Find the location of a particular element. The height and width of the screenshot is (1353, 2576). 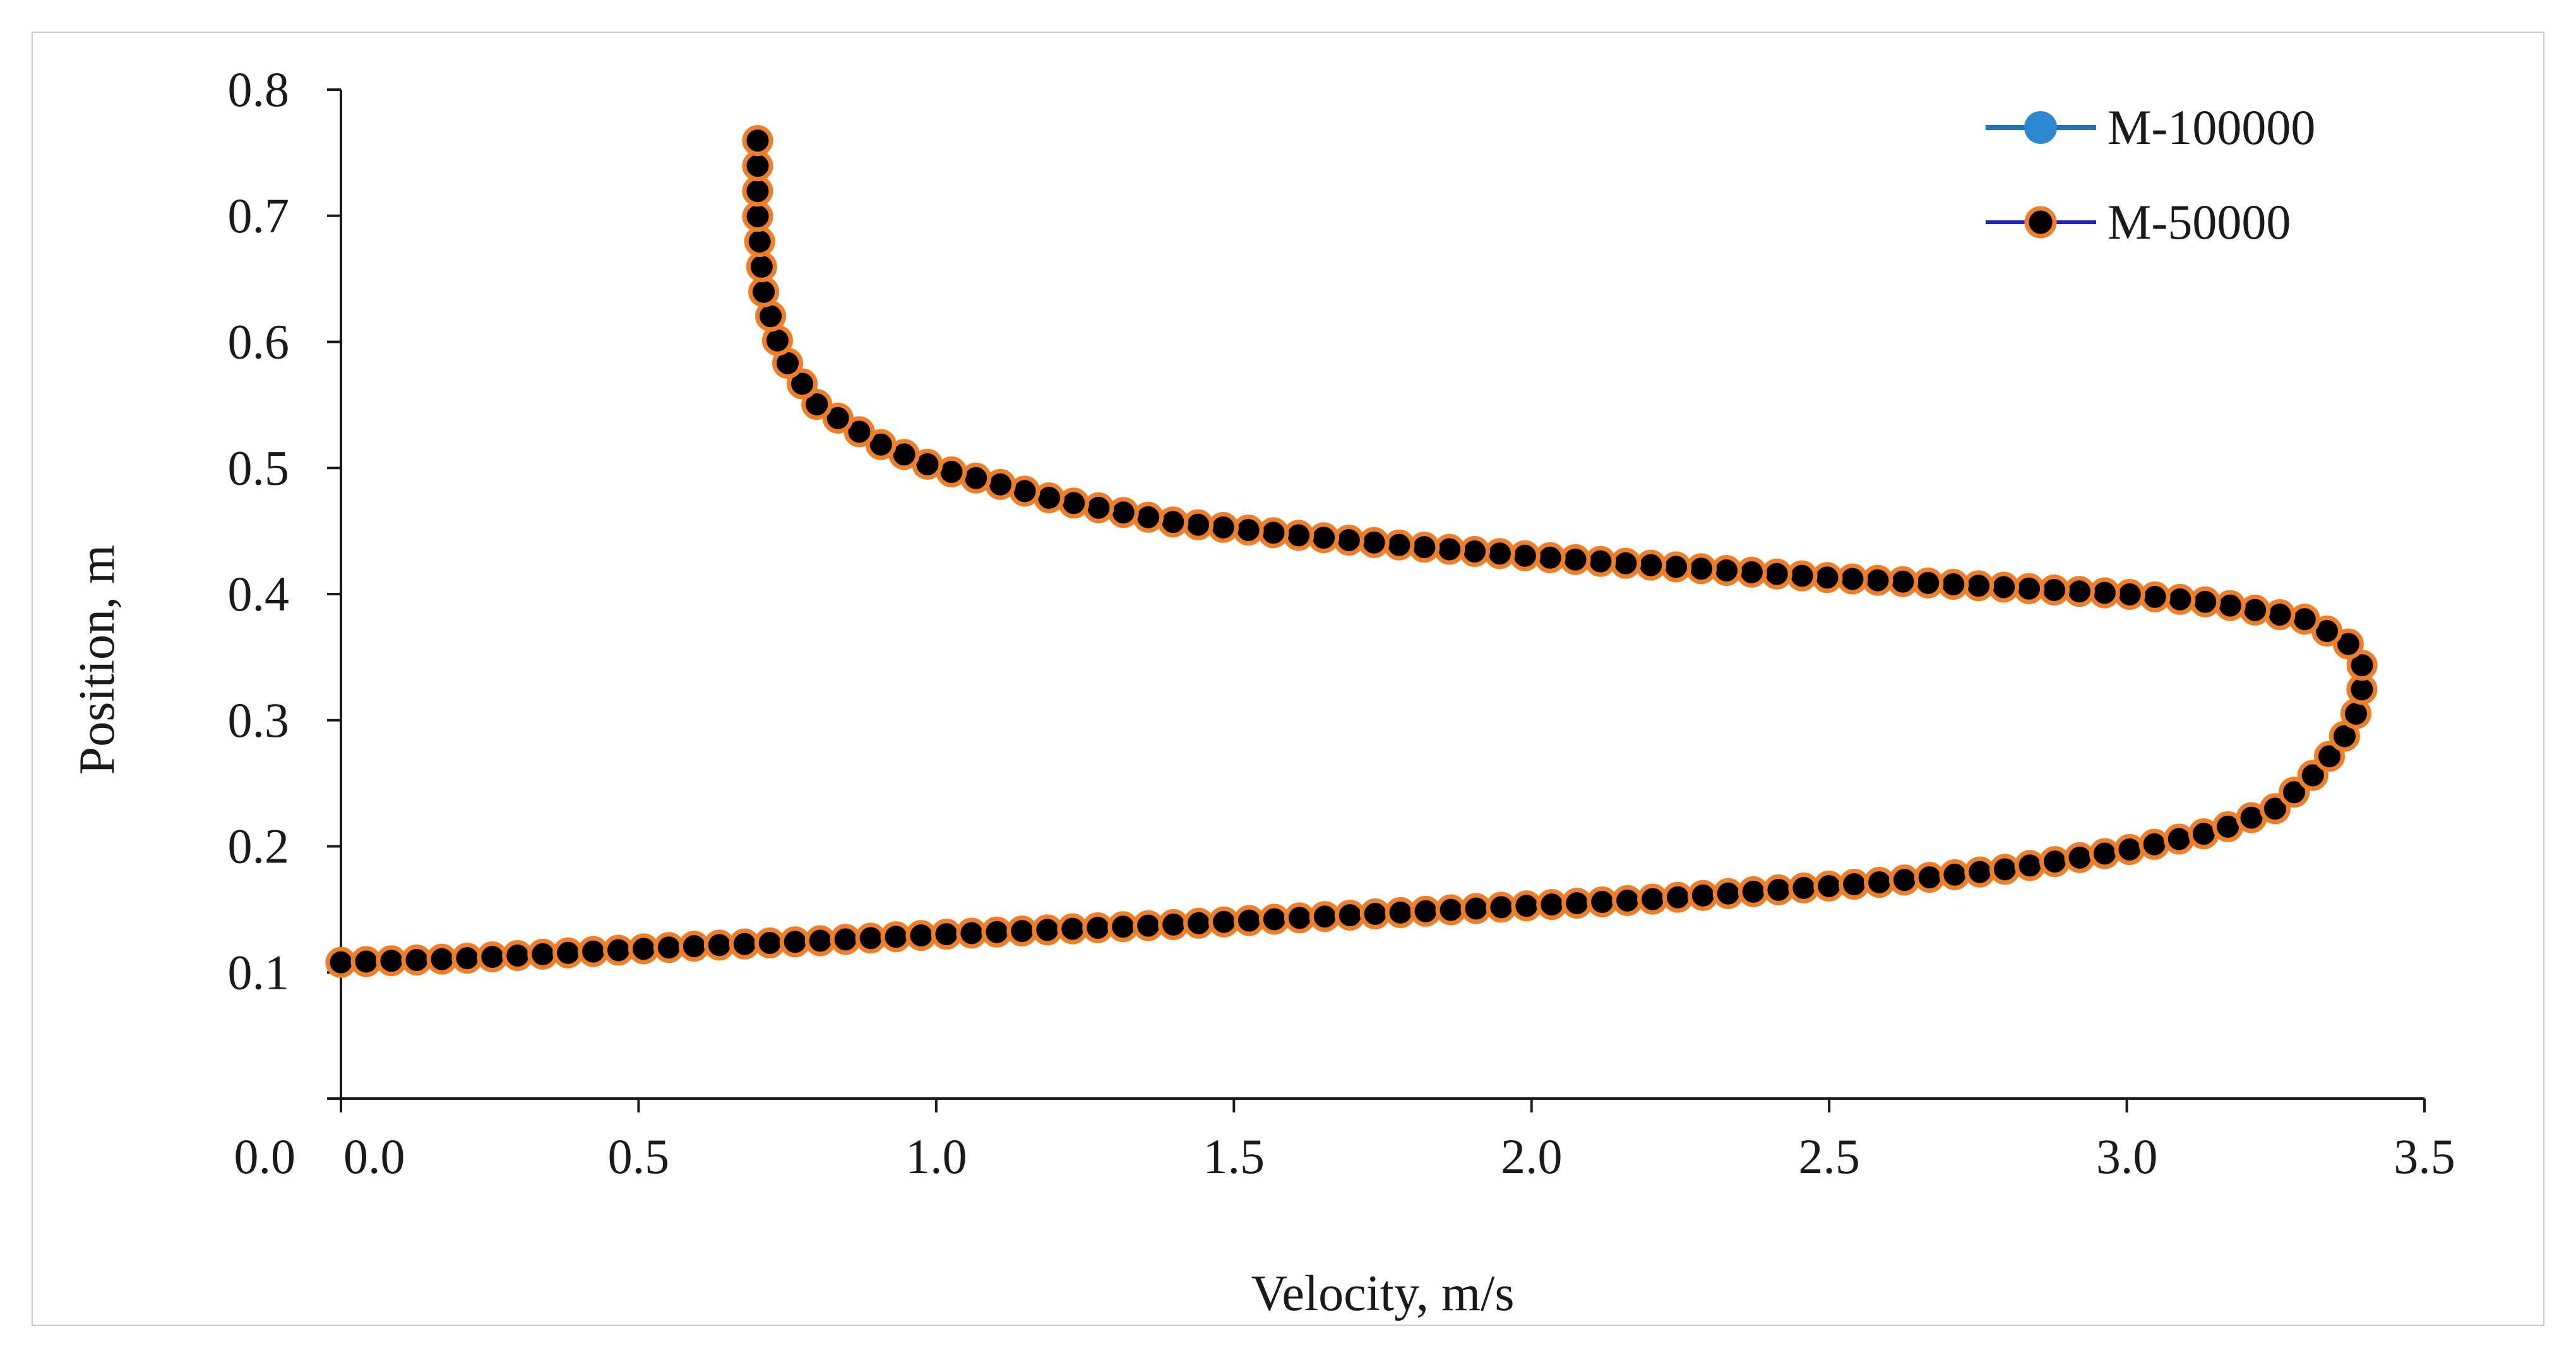

legend-item-m-100000: M-100000 is located at coordinates (2150, 128).